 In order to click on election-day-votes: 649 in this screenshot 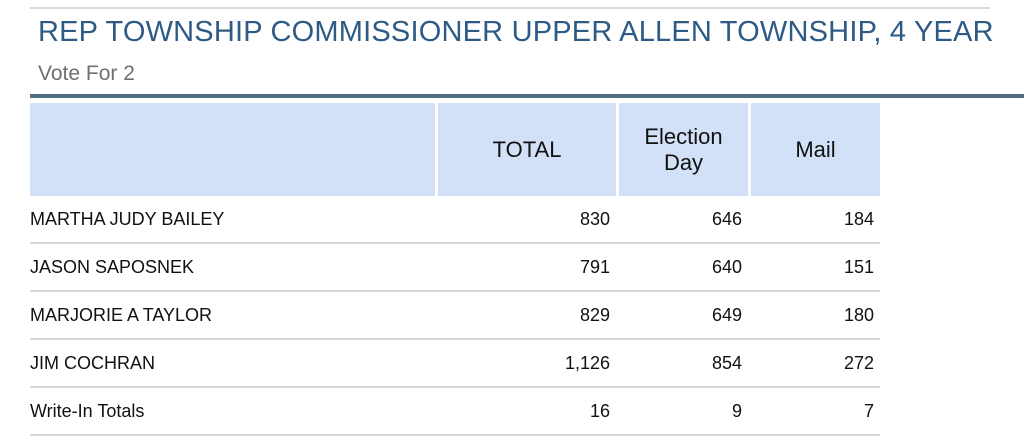, I will do `click(726, 314)`.